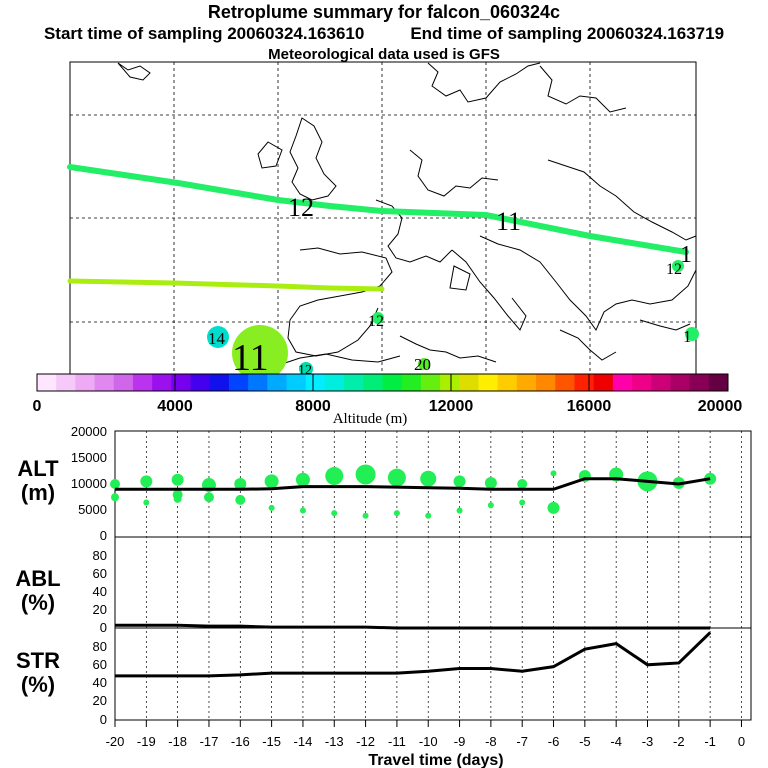 This screenshot has width=768, height=768. I want to click on abl-line, so click(413, 626).